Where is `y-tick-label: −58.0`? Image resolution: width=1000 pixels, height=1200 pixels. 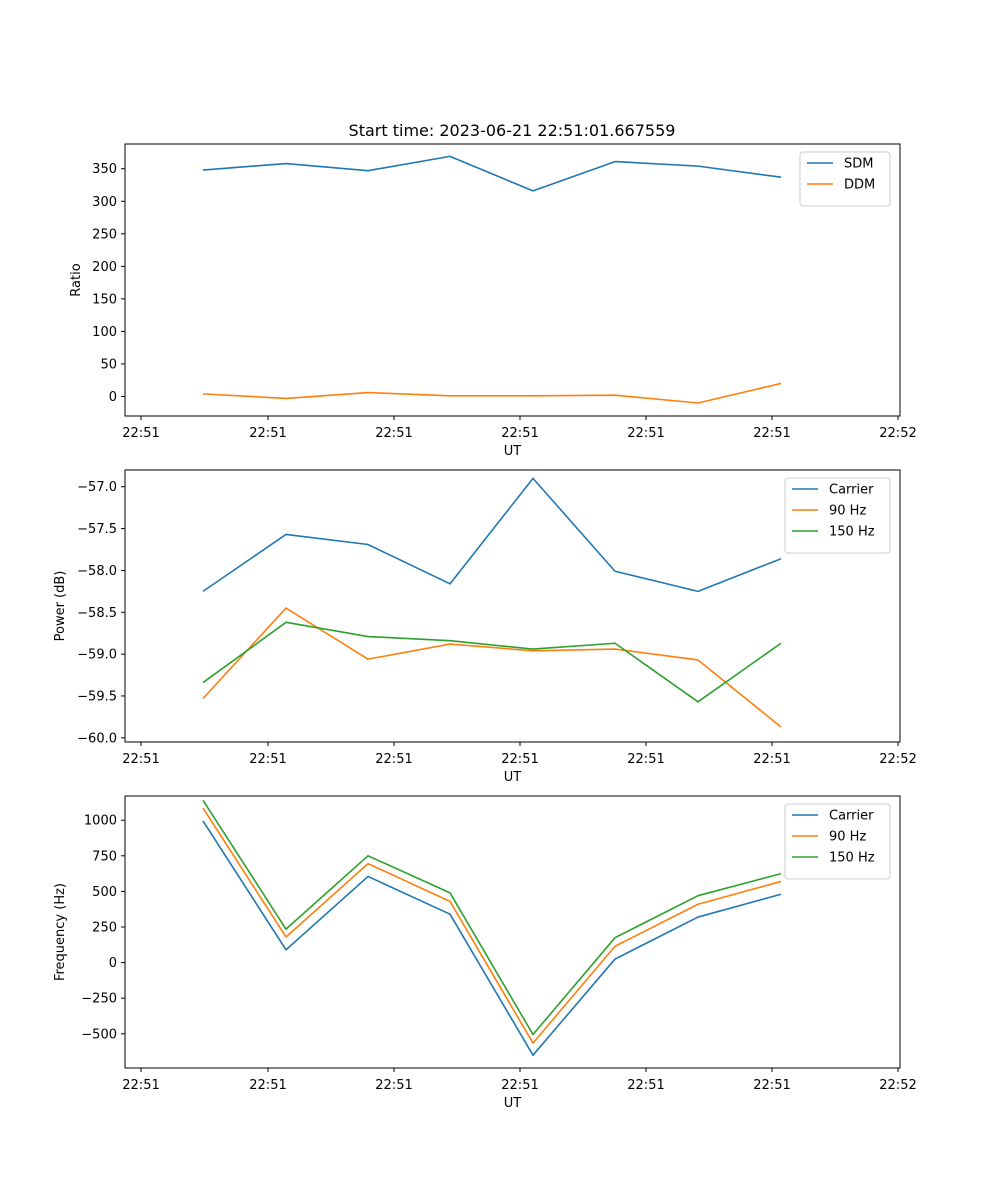 y-tick-label: −58.0 is located at coordinates (97, 571).